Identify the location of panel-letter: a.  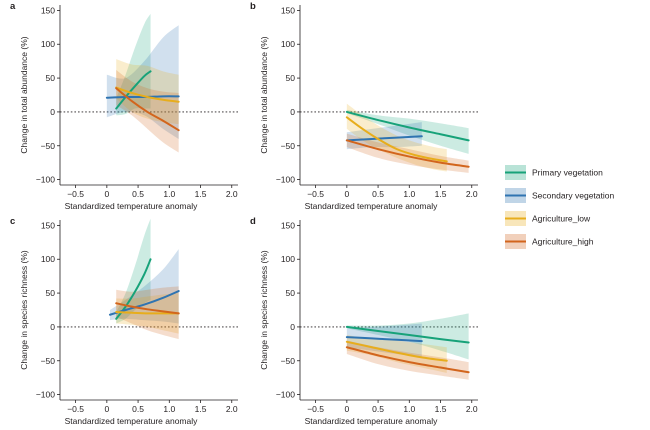
(13, 6).